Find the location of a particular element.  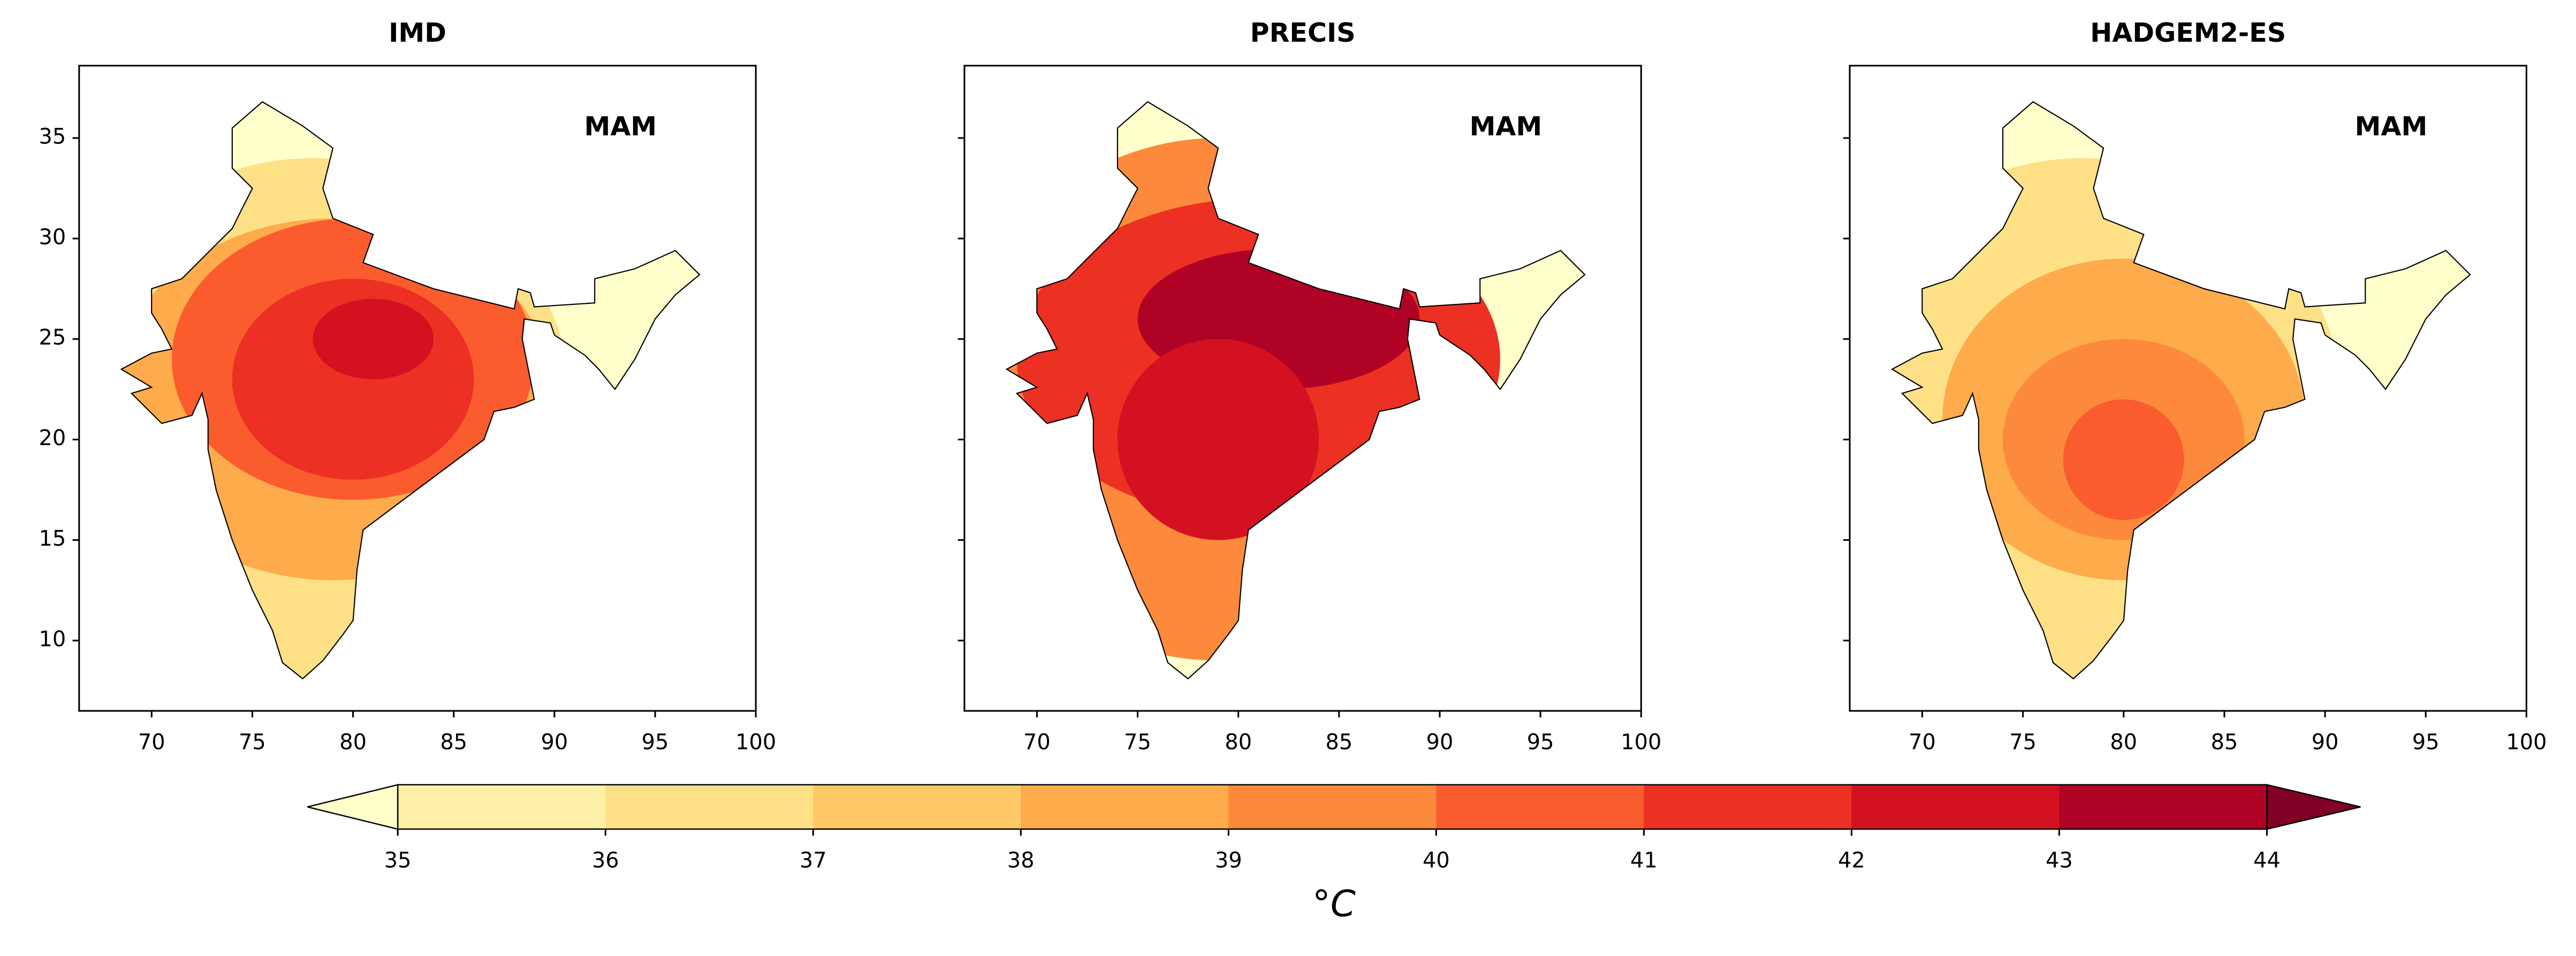

y-tick-label: 35 is located at coordinates (52, 137).